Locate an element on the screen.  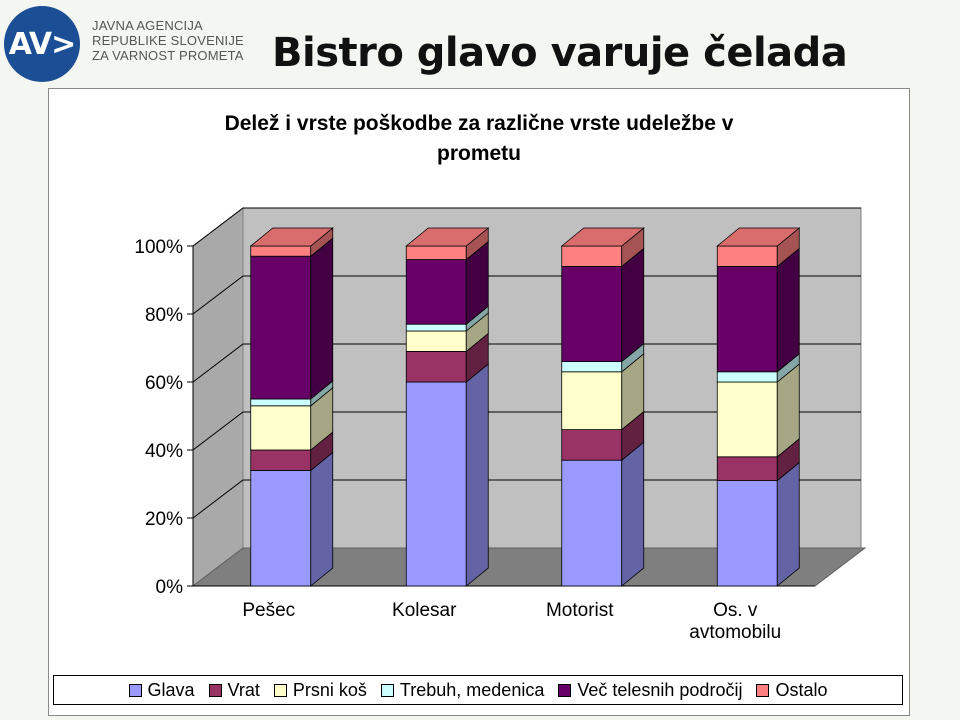
legend-item: Vrat is located at coordinates (234, 690).